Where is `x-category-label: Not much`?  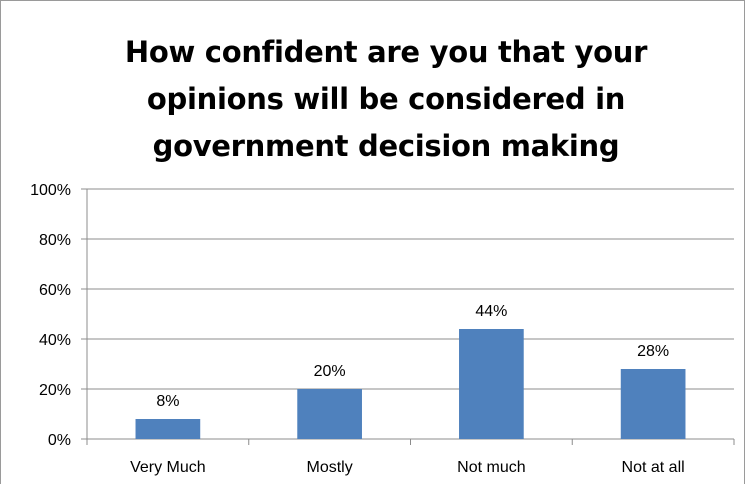
x-category-label: Not much is located at coordinates (491, 467).